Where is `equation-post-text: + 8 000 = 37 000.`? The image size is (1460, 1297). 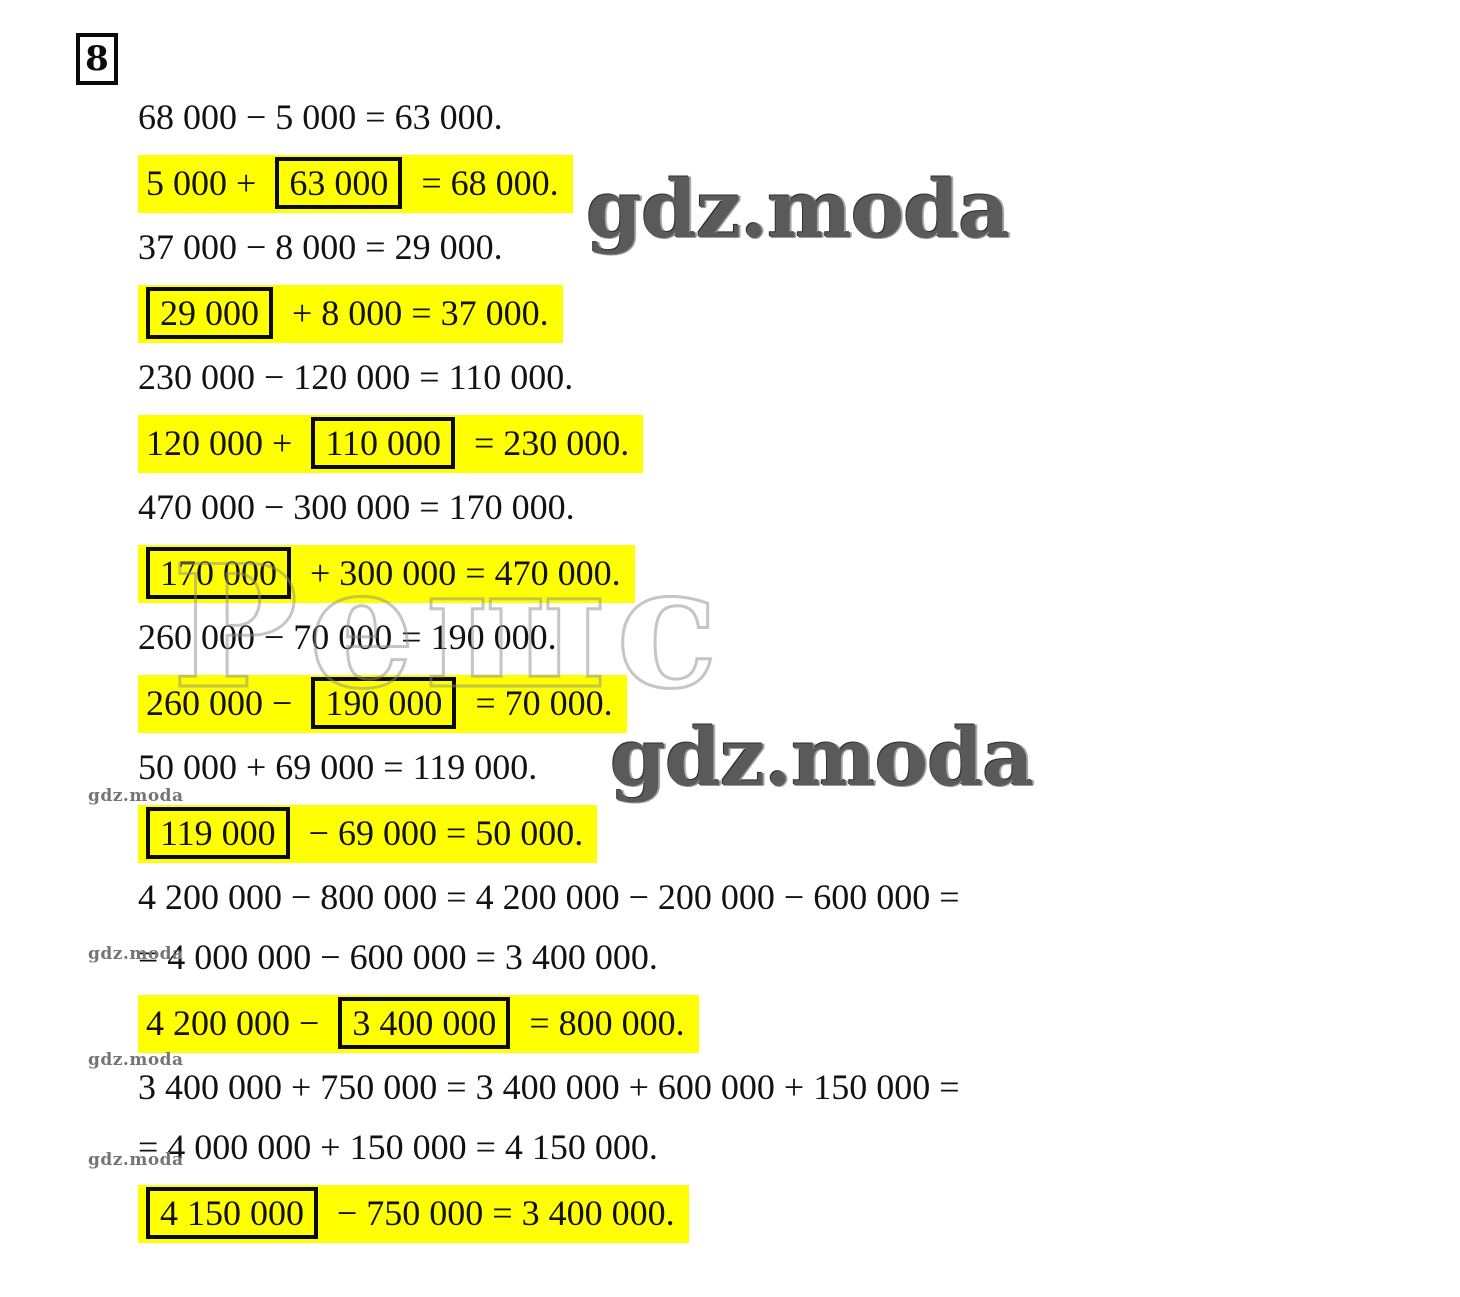 equation-post-text: + 8 000 = 37 000. is located at coordinates (416, 313).